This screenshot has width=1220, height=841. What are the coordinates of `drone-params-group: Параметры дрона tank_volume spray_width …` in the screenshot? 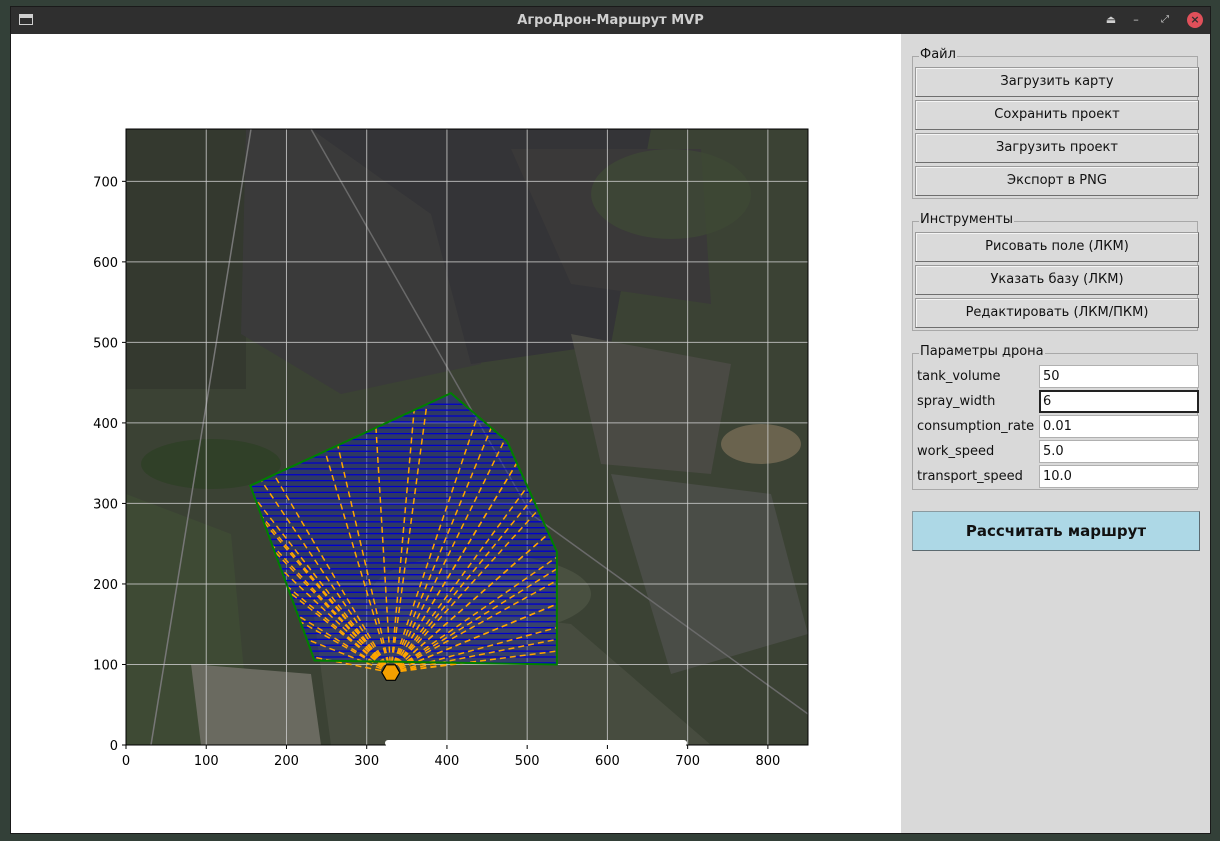 It's located at (1055, 417).